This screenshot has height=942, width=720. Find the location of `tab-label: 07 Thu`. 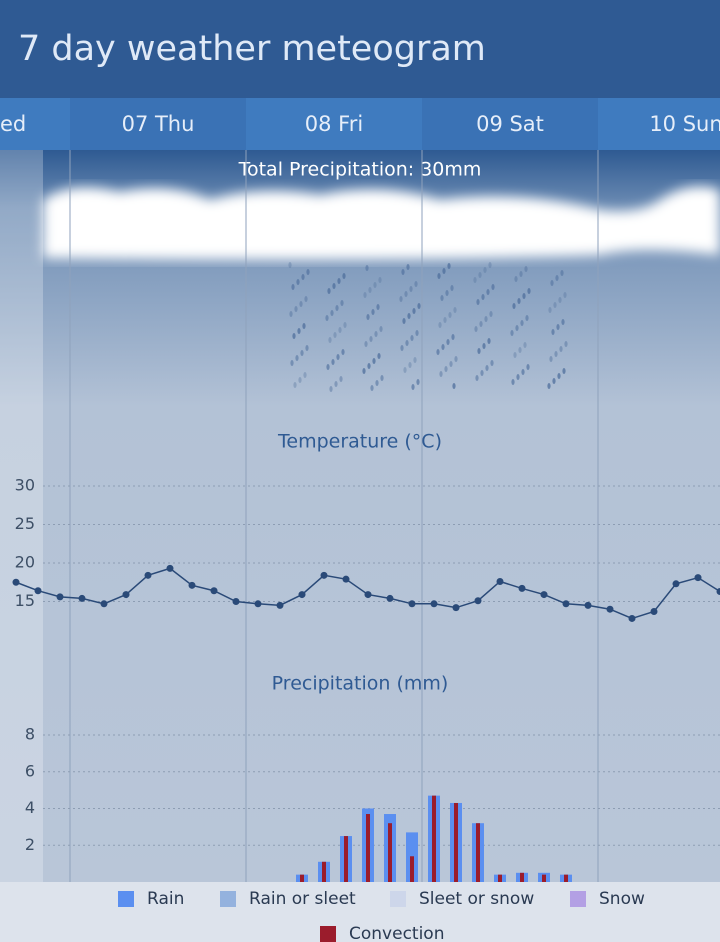

tab-label: 07 Thu is located at coordinates (158, 124).